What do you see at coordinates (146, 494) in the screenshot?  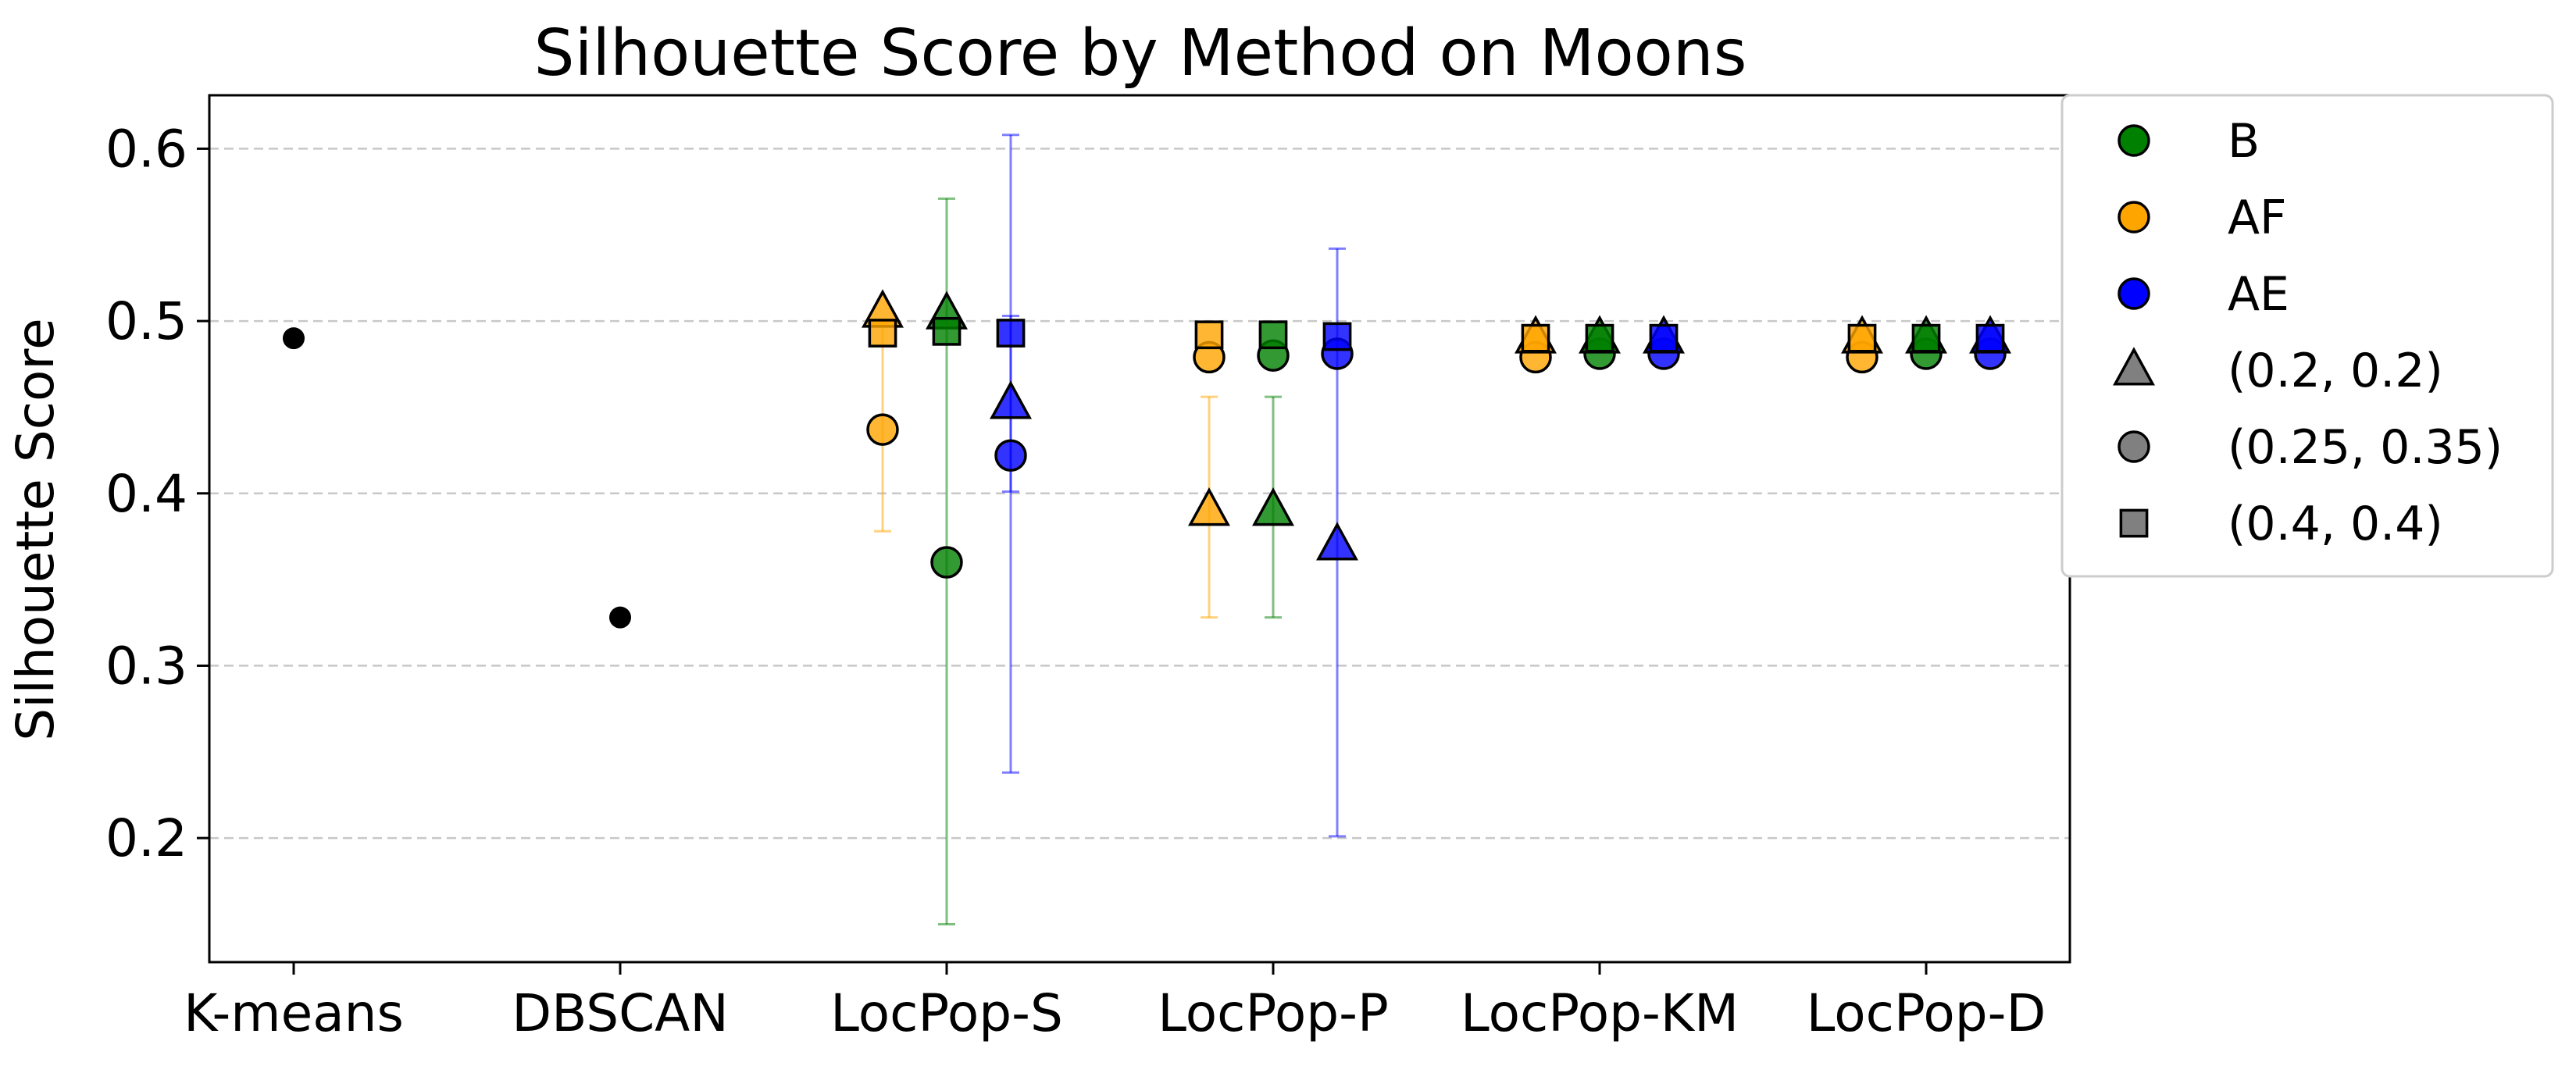 I see `y-tick-label: 0.4` at bounding box center [146, 494].